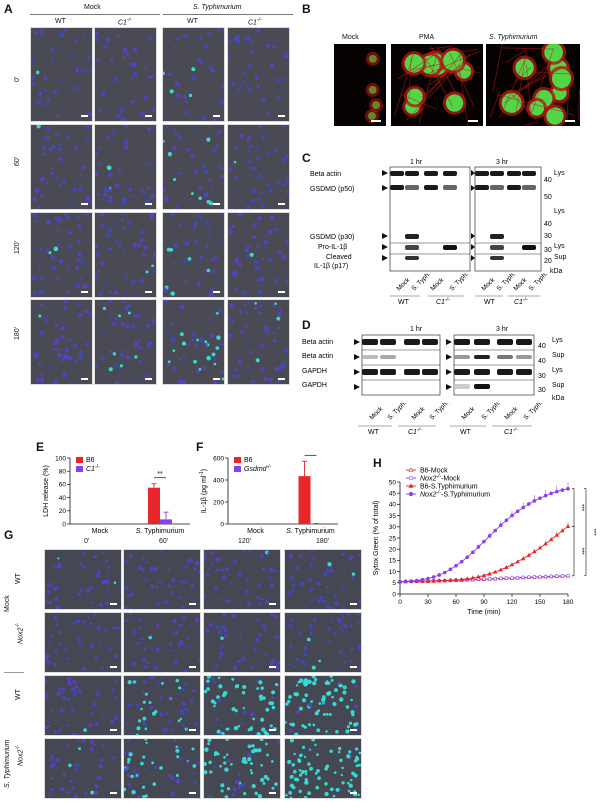  I want to click on x-category-label: Mock, so click(255, 531).